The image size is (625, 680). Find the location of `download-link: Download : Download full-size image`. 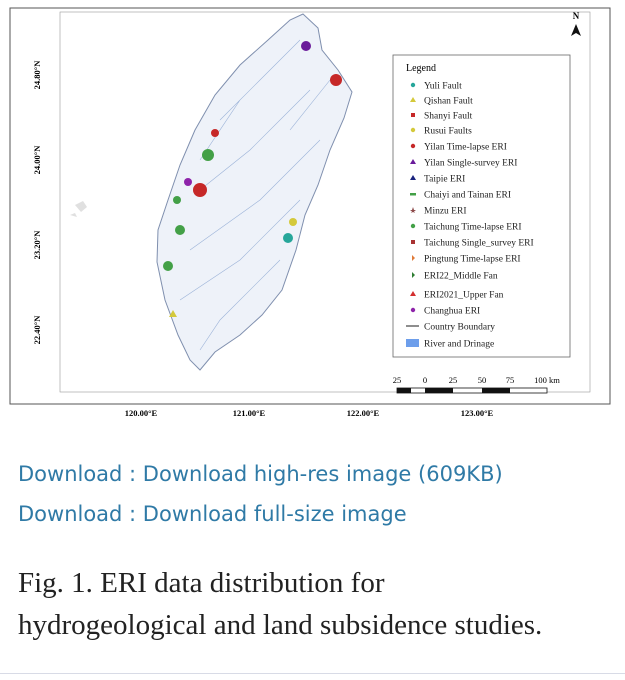

download-link: Download : Download full-size image is located at coordinates (212, 514).